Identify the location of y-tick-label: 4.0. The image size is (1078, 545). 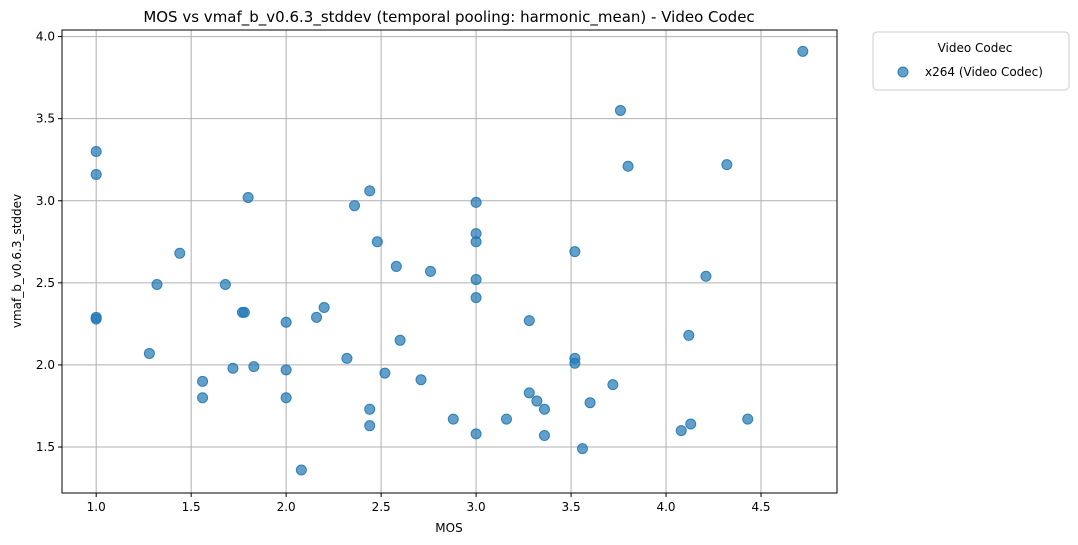
(45, 37).